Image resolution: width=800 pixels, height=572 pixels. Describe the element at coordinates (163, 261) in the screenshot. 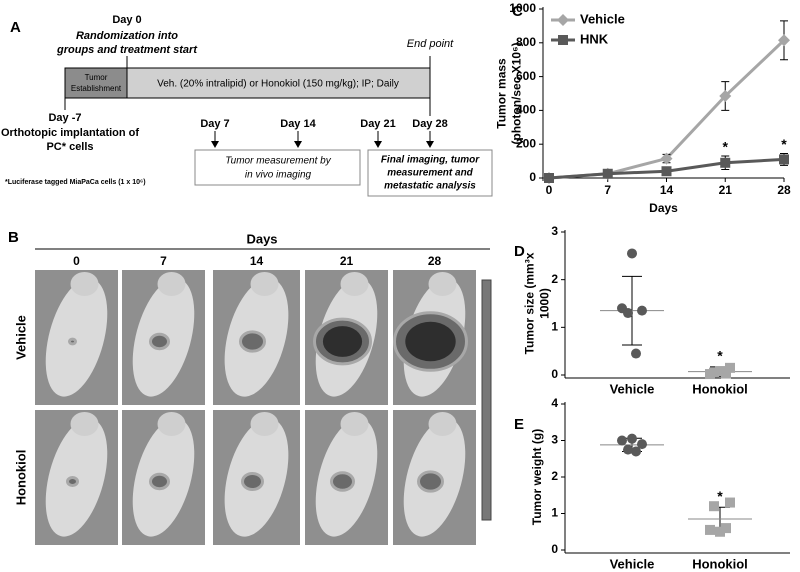

I see `column-label: 7` at that location.